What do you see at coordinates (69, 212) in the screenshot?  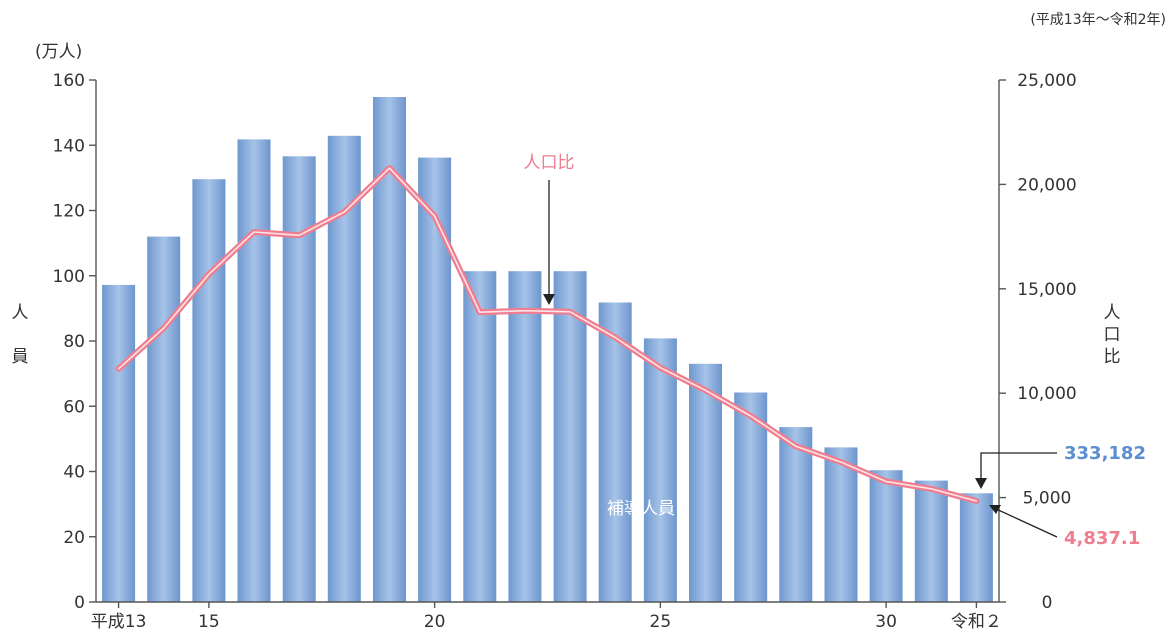 I see `left-tick-label-120: 120` at bounding box center [69, 212].